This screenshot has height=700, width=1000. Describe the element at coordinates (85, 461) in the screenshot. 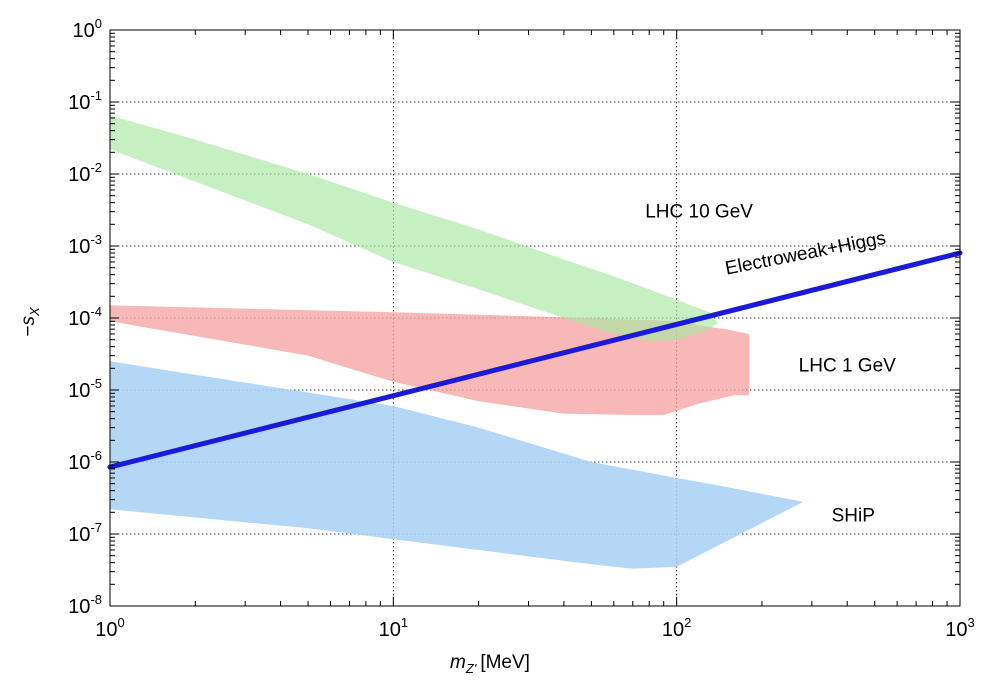

I see `y-tick-label: 10⁻⁶` at that location.